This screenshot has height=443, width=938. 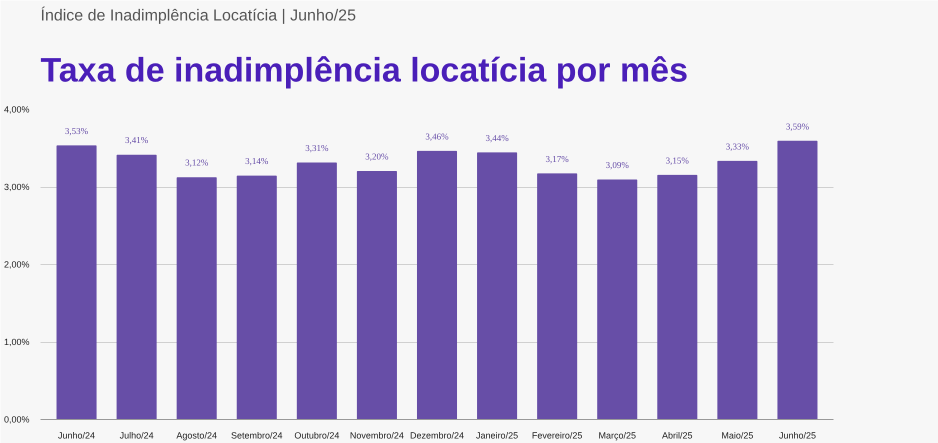 I want to click on y-tick-label: 0,00%, so click(x=17, y=419).